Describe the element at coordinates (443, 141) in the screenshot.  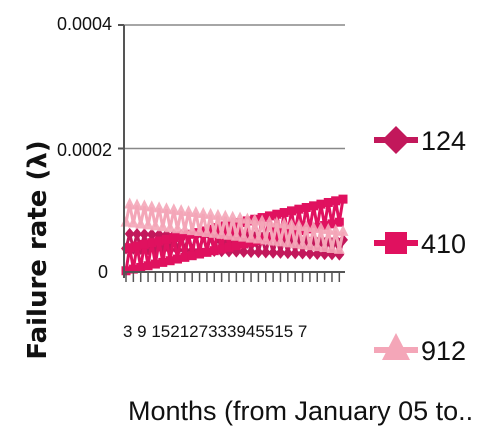
I see `legend-label: 124` at that location.